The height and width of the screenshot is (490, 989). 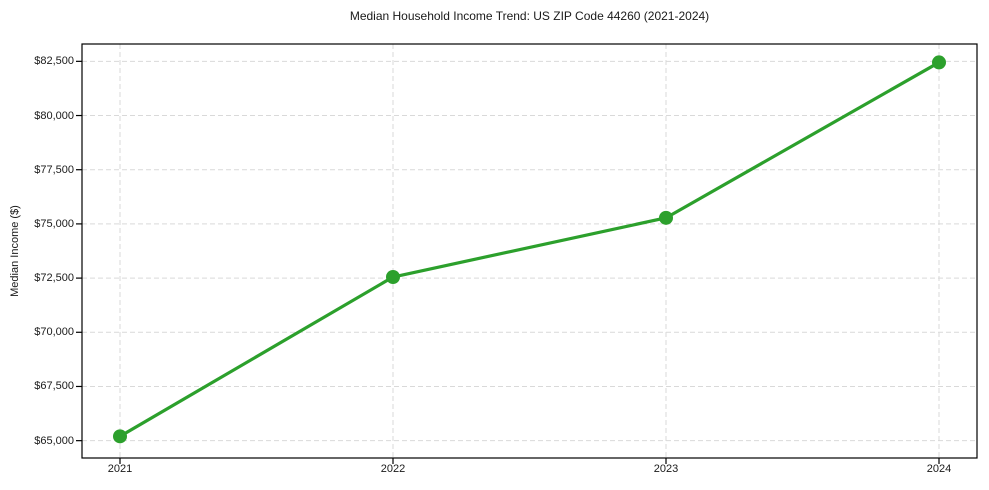 What do you see at coordinates (54, 386) in the screenshot?
I see `y-tick-label: $67,500` at bounding box center [54, 386].